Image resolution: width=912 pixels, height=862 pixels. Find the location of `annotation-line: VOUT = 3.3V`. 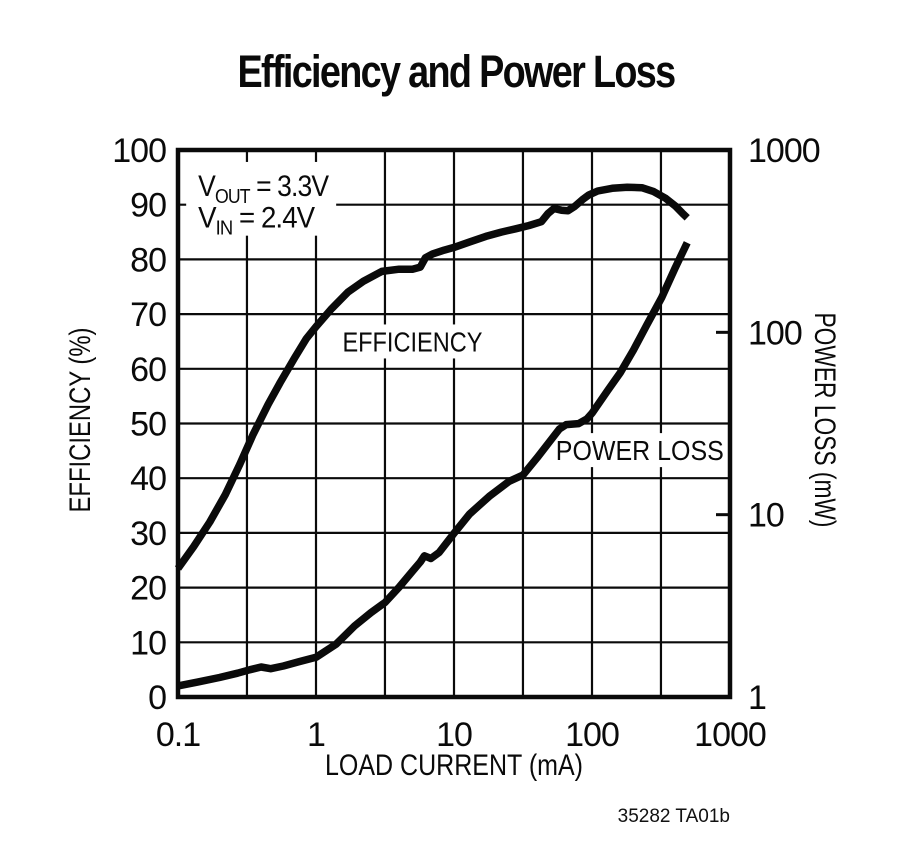

annotation-line: VOUT = 3.3V is located at coordinates (263, 189).